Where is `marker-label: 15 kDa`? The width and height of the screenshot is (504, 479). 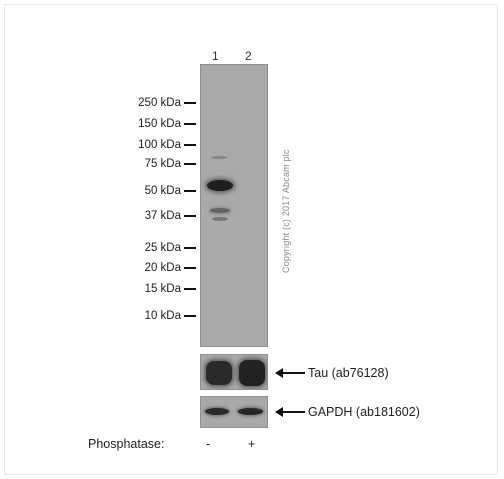
marker-label: 15 kDa is located at coordinates (162, 289).